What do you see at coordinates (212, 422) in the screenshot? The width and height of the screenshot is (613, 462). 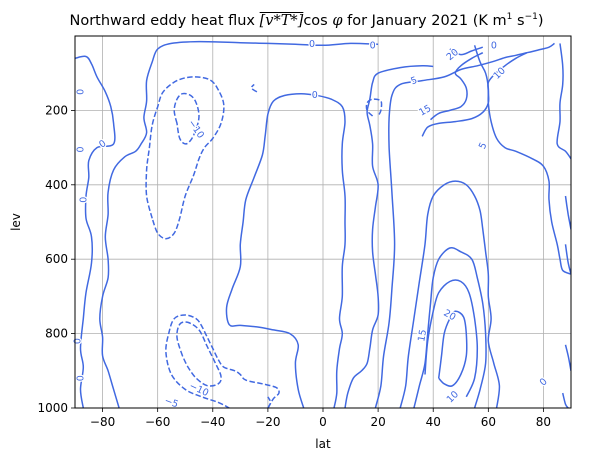 I see `x-tick-label: −40` at bounding box center [212, 422].